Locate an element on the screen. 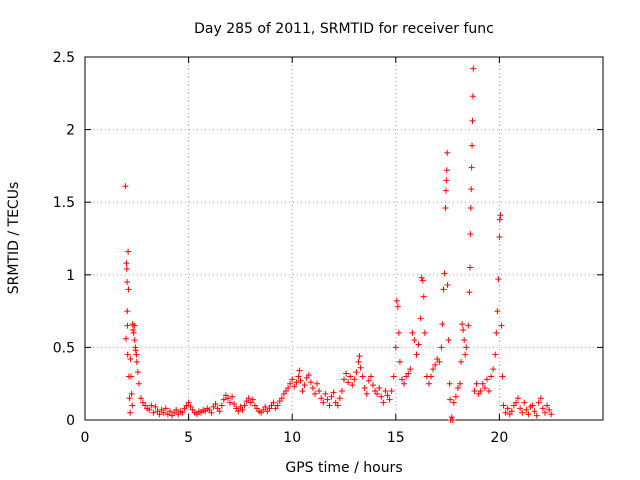  x-tick-label: 5 is located at coordinates (188, 438).